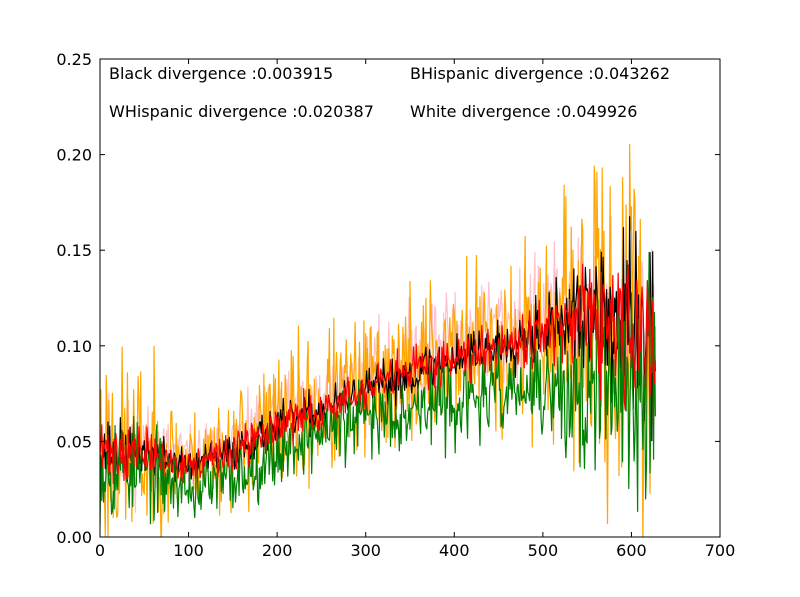  What do you see at coordinates (720, 550) in the screenshot?
I see `x-tick-label: 700` at bounding box center [720, 550].